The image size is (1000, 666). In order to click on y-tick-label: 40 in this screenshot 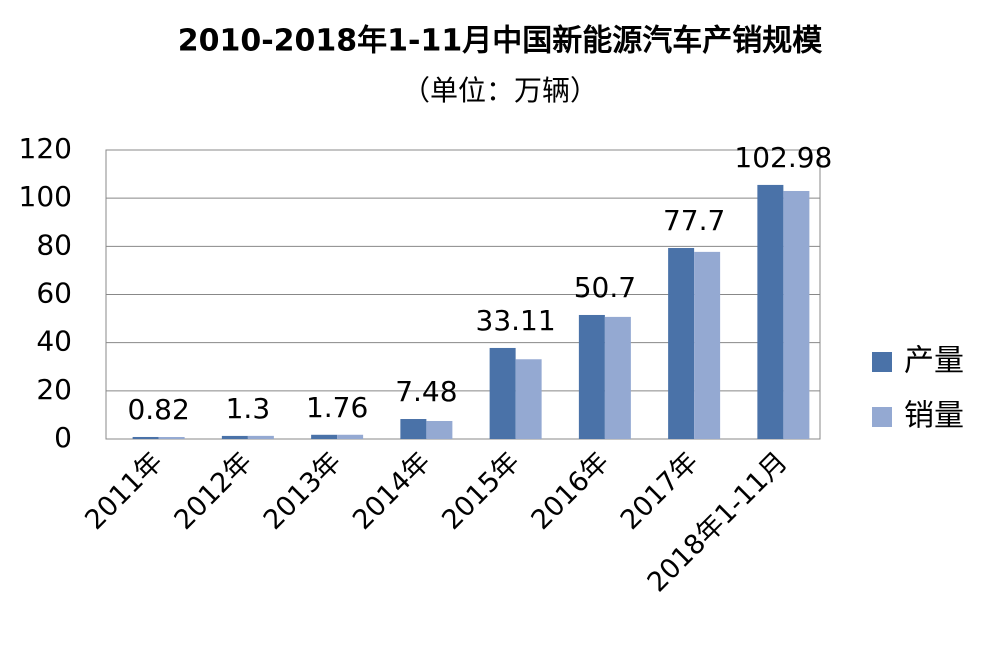, I will do `click(54, 341)`.